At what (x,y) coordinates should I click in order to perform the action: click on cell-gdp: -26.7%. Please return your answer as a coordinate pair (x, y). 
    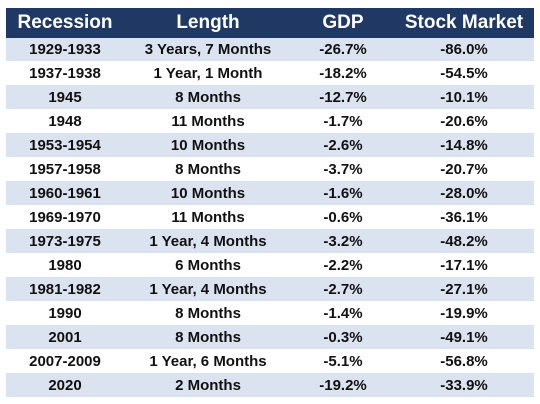
    Looking at the image, I should click on (343, 50).